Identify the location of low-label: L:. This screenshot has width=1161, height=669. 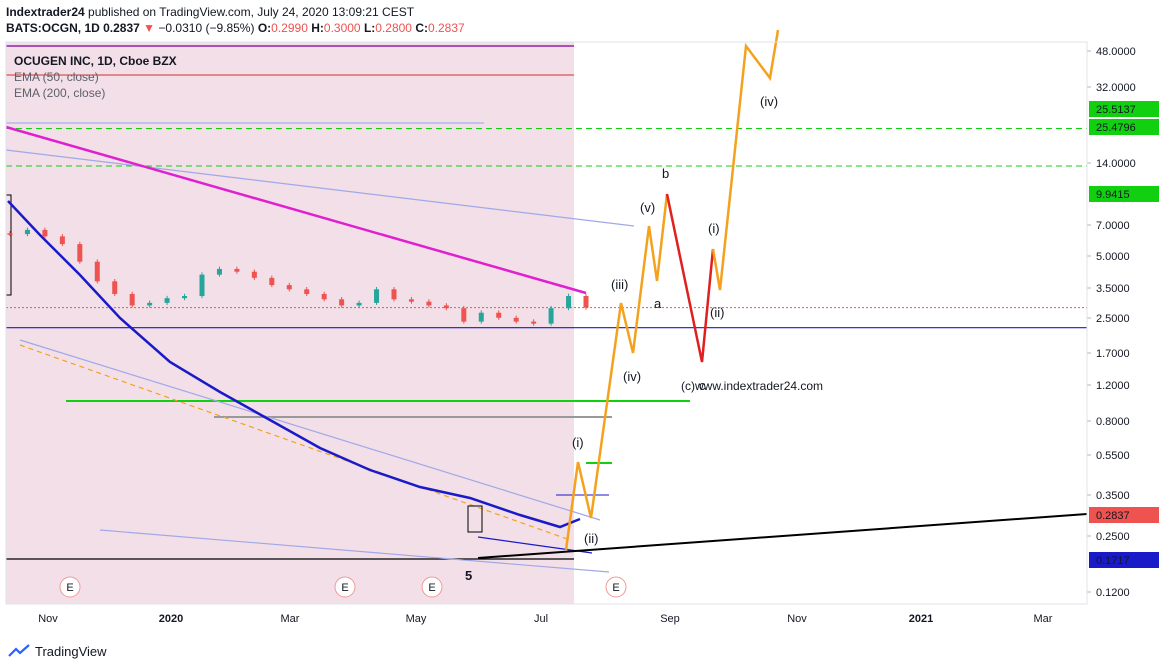
(369, 28).